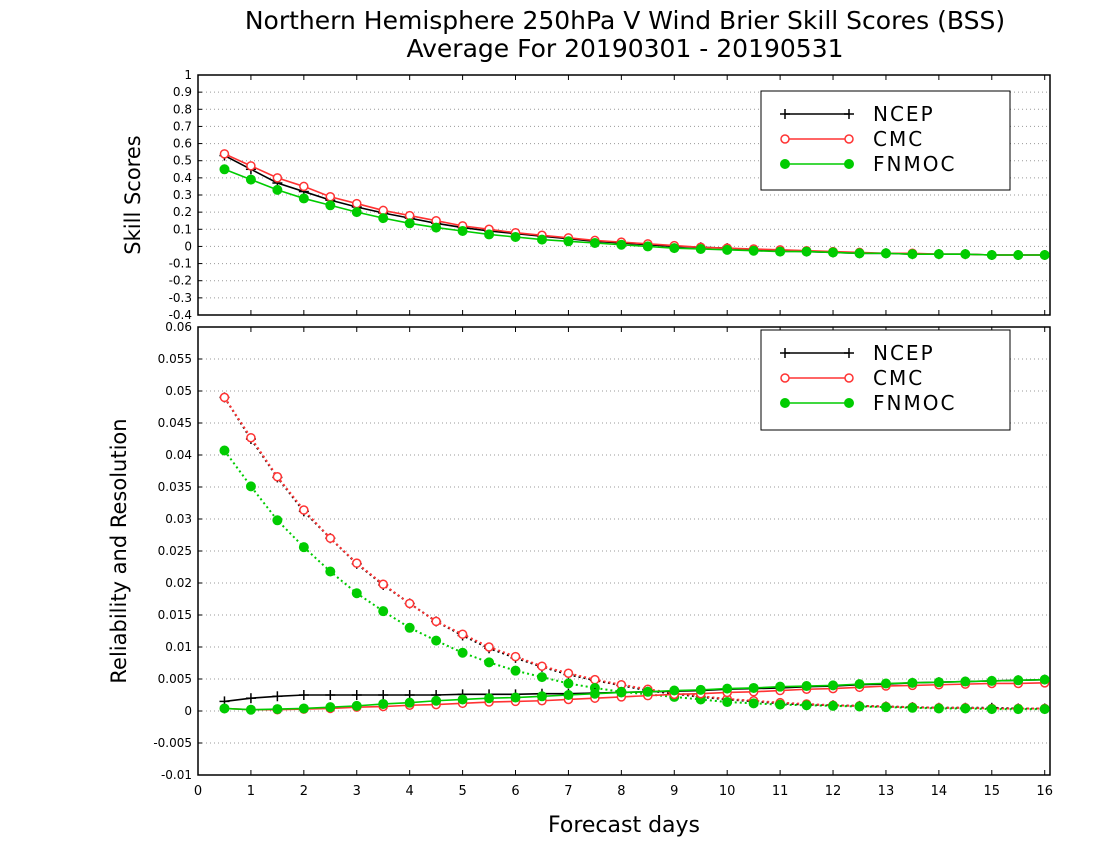 This screenshot has width=1100, height=854. Describe the element at coordinates (624, 48) in the screenshot. I see `chart-subtitle: Average For 20190301 - 20190531` at that location.